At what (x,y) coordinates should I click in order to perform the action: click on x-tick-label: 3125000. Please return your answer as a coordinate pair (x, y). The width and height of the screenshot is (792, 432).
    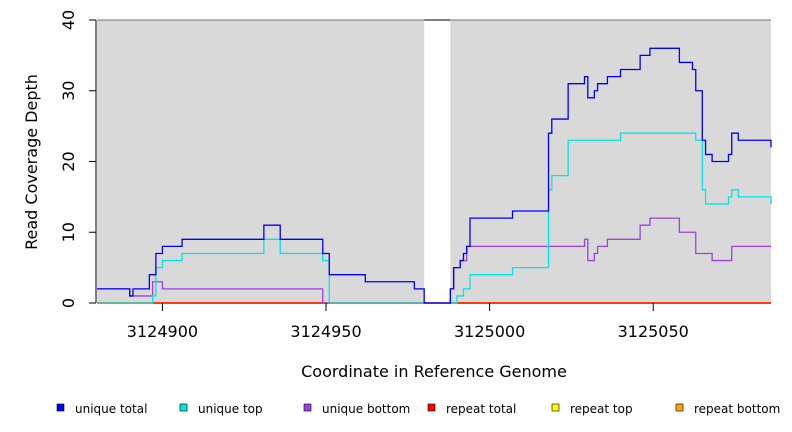
    Looking at the image, I should click on (489, 331).